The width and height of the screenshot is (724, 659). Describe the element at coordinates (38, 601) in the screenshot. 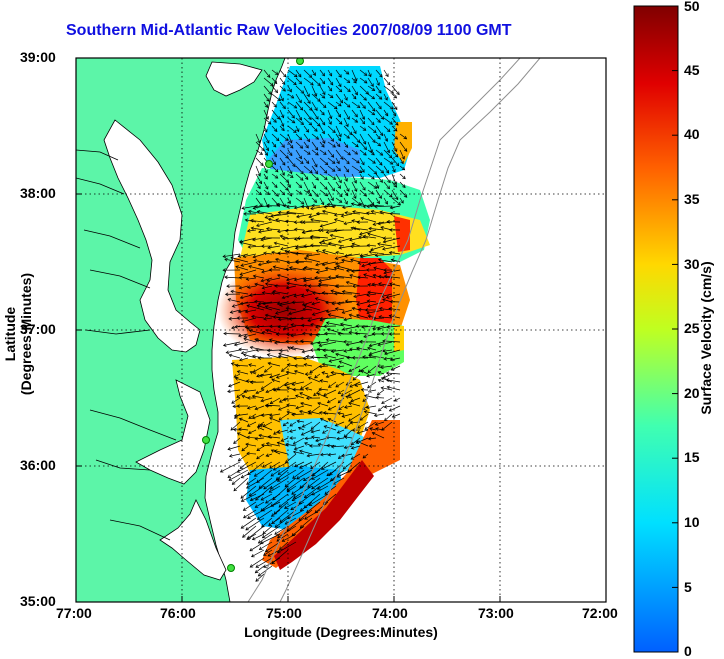

I see `y-tick-label: 35:00` at that location.